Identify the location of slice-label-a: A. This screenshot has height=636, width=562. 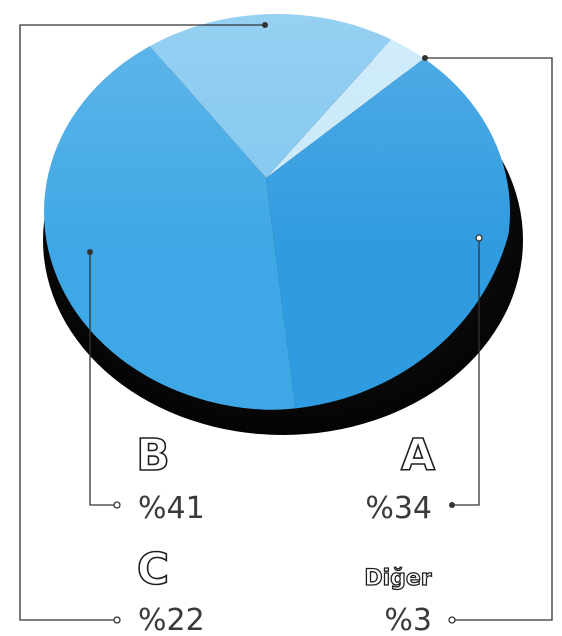
(418, 455).